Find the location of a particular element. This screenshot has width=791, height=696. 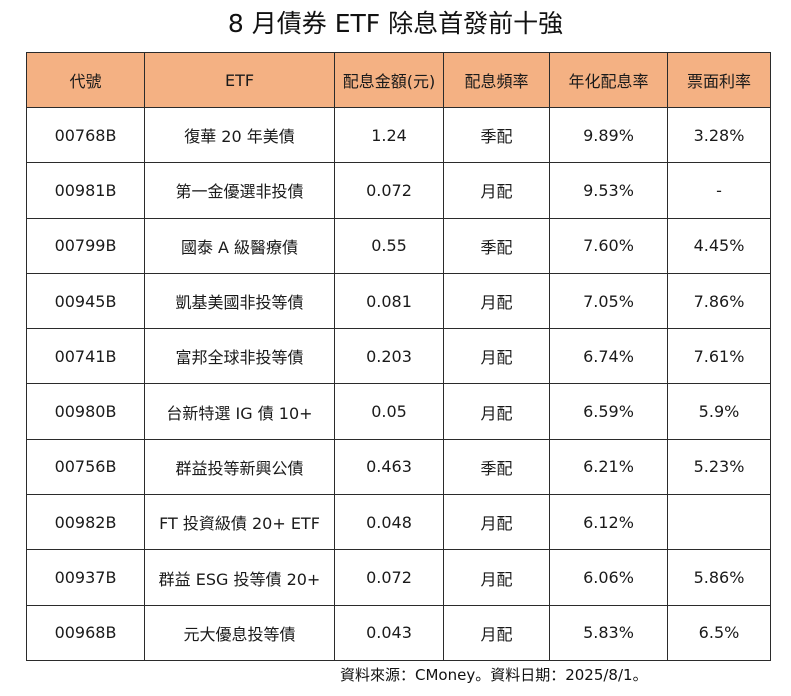

cell-annualized-yield: 9.89% is located at coordinates (608, 135).